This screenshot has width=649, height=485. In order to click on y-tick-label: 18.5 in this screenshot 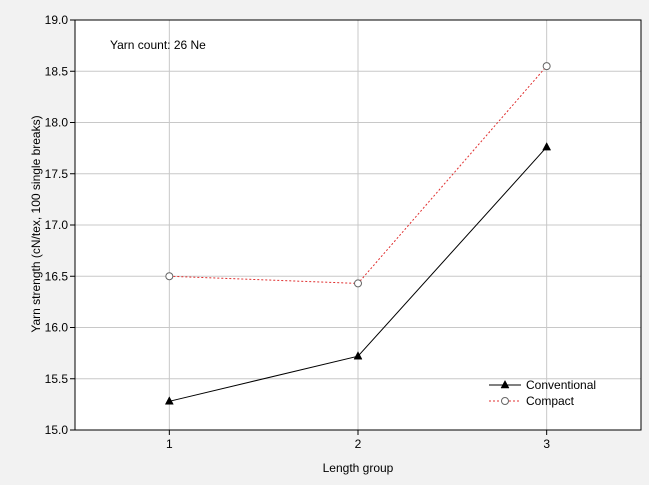, I will do `click(57, 71)`.